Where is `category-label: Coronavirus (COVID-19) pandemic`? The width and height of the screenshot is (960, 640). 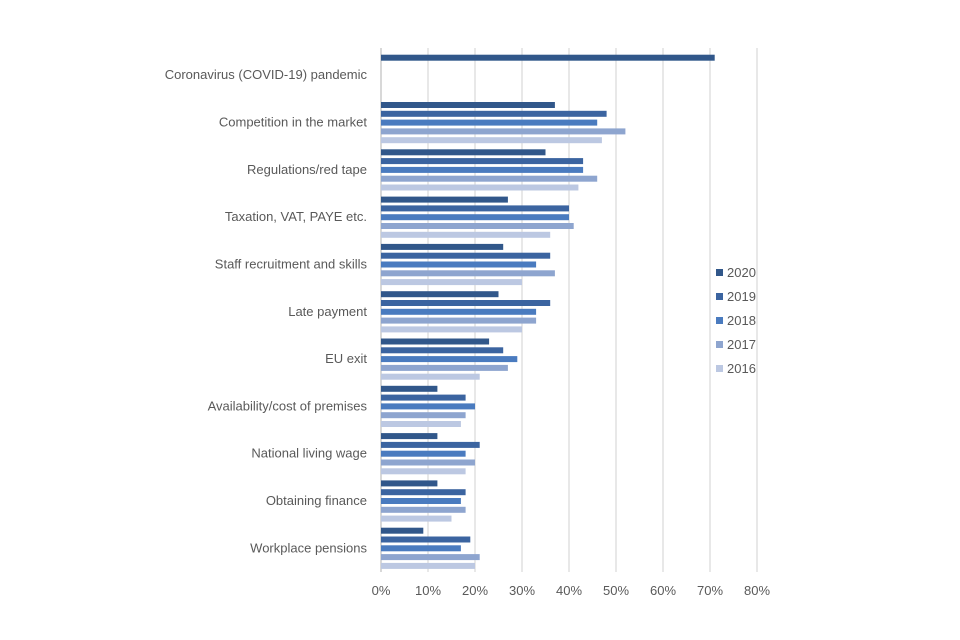
category-label: Coronavirus (COVID-19) pandemic is located at coordinates (266, 74).